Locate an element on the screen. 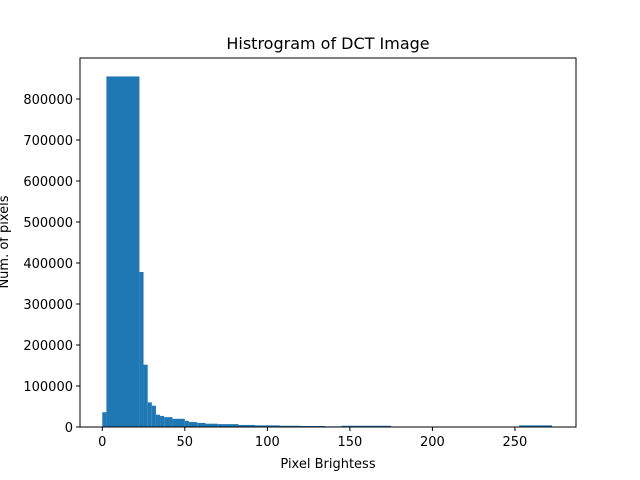 Image resolution: width=640 pixels, height=480 pixels. y-tick-label: 100000 is located at coordinates (48, 387).